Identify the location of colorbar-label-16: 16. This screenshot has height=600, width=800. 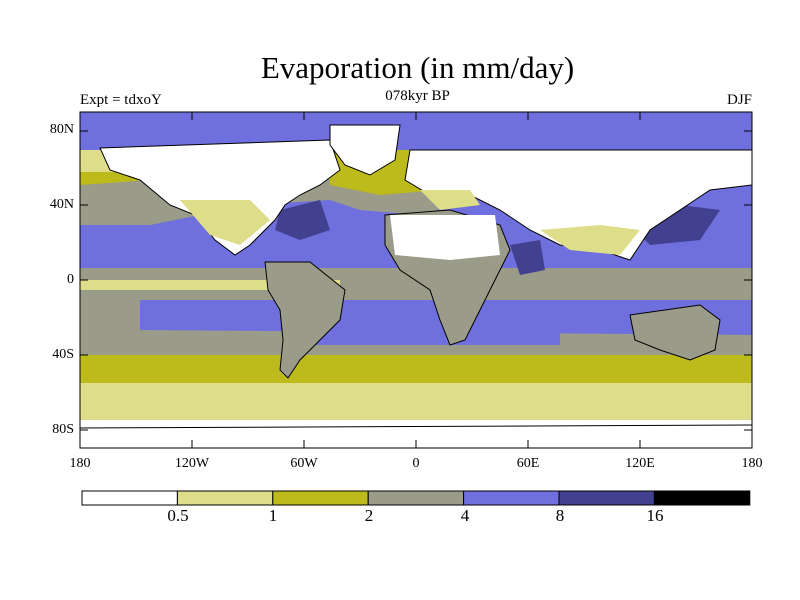
(655, 515).